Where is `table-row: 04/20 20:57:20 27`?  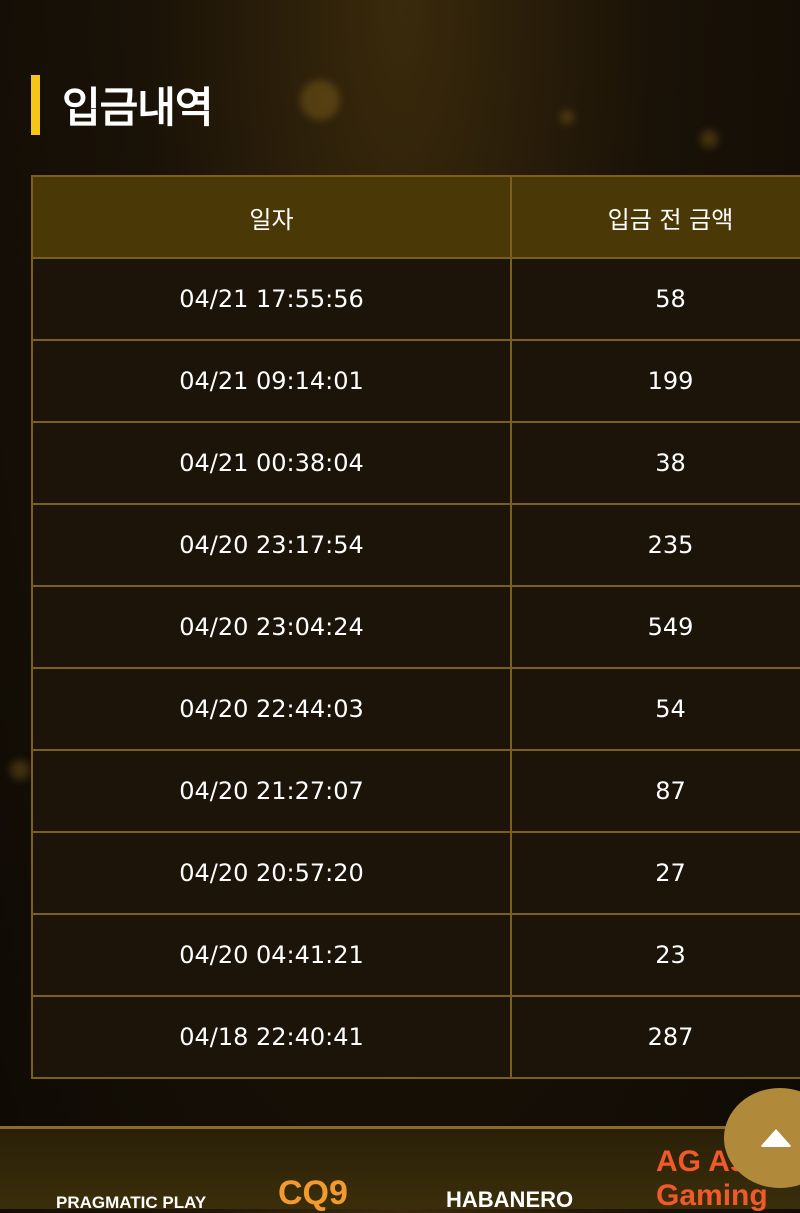 table-row: 04/20 20:57:20 27 is located at coordinates (415, 873).